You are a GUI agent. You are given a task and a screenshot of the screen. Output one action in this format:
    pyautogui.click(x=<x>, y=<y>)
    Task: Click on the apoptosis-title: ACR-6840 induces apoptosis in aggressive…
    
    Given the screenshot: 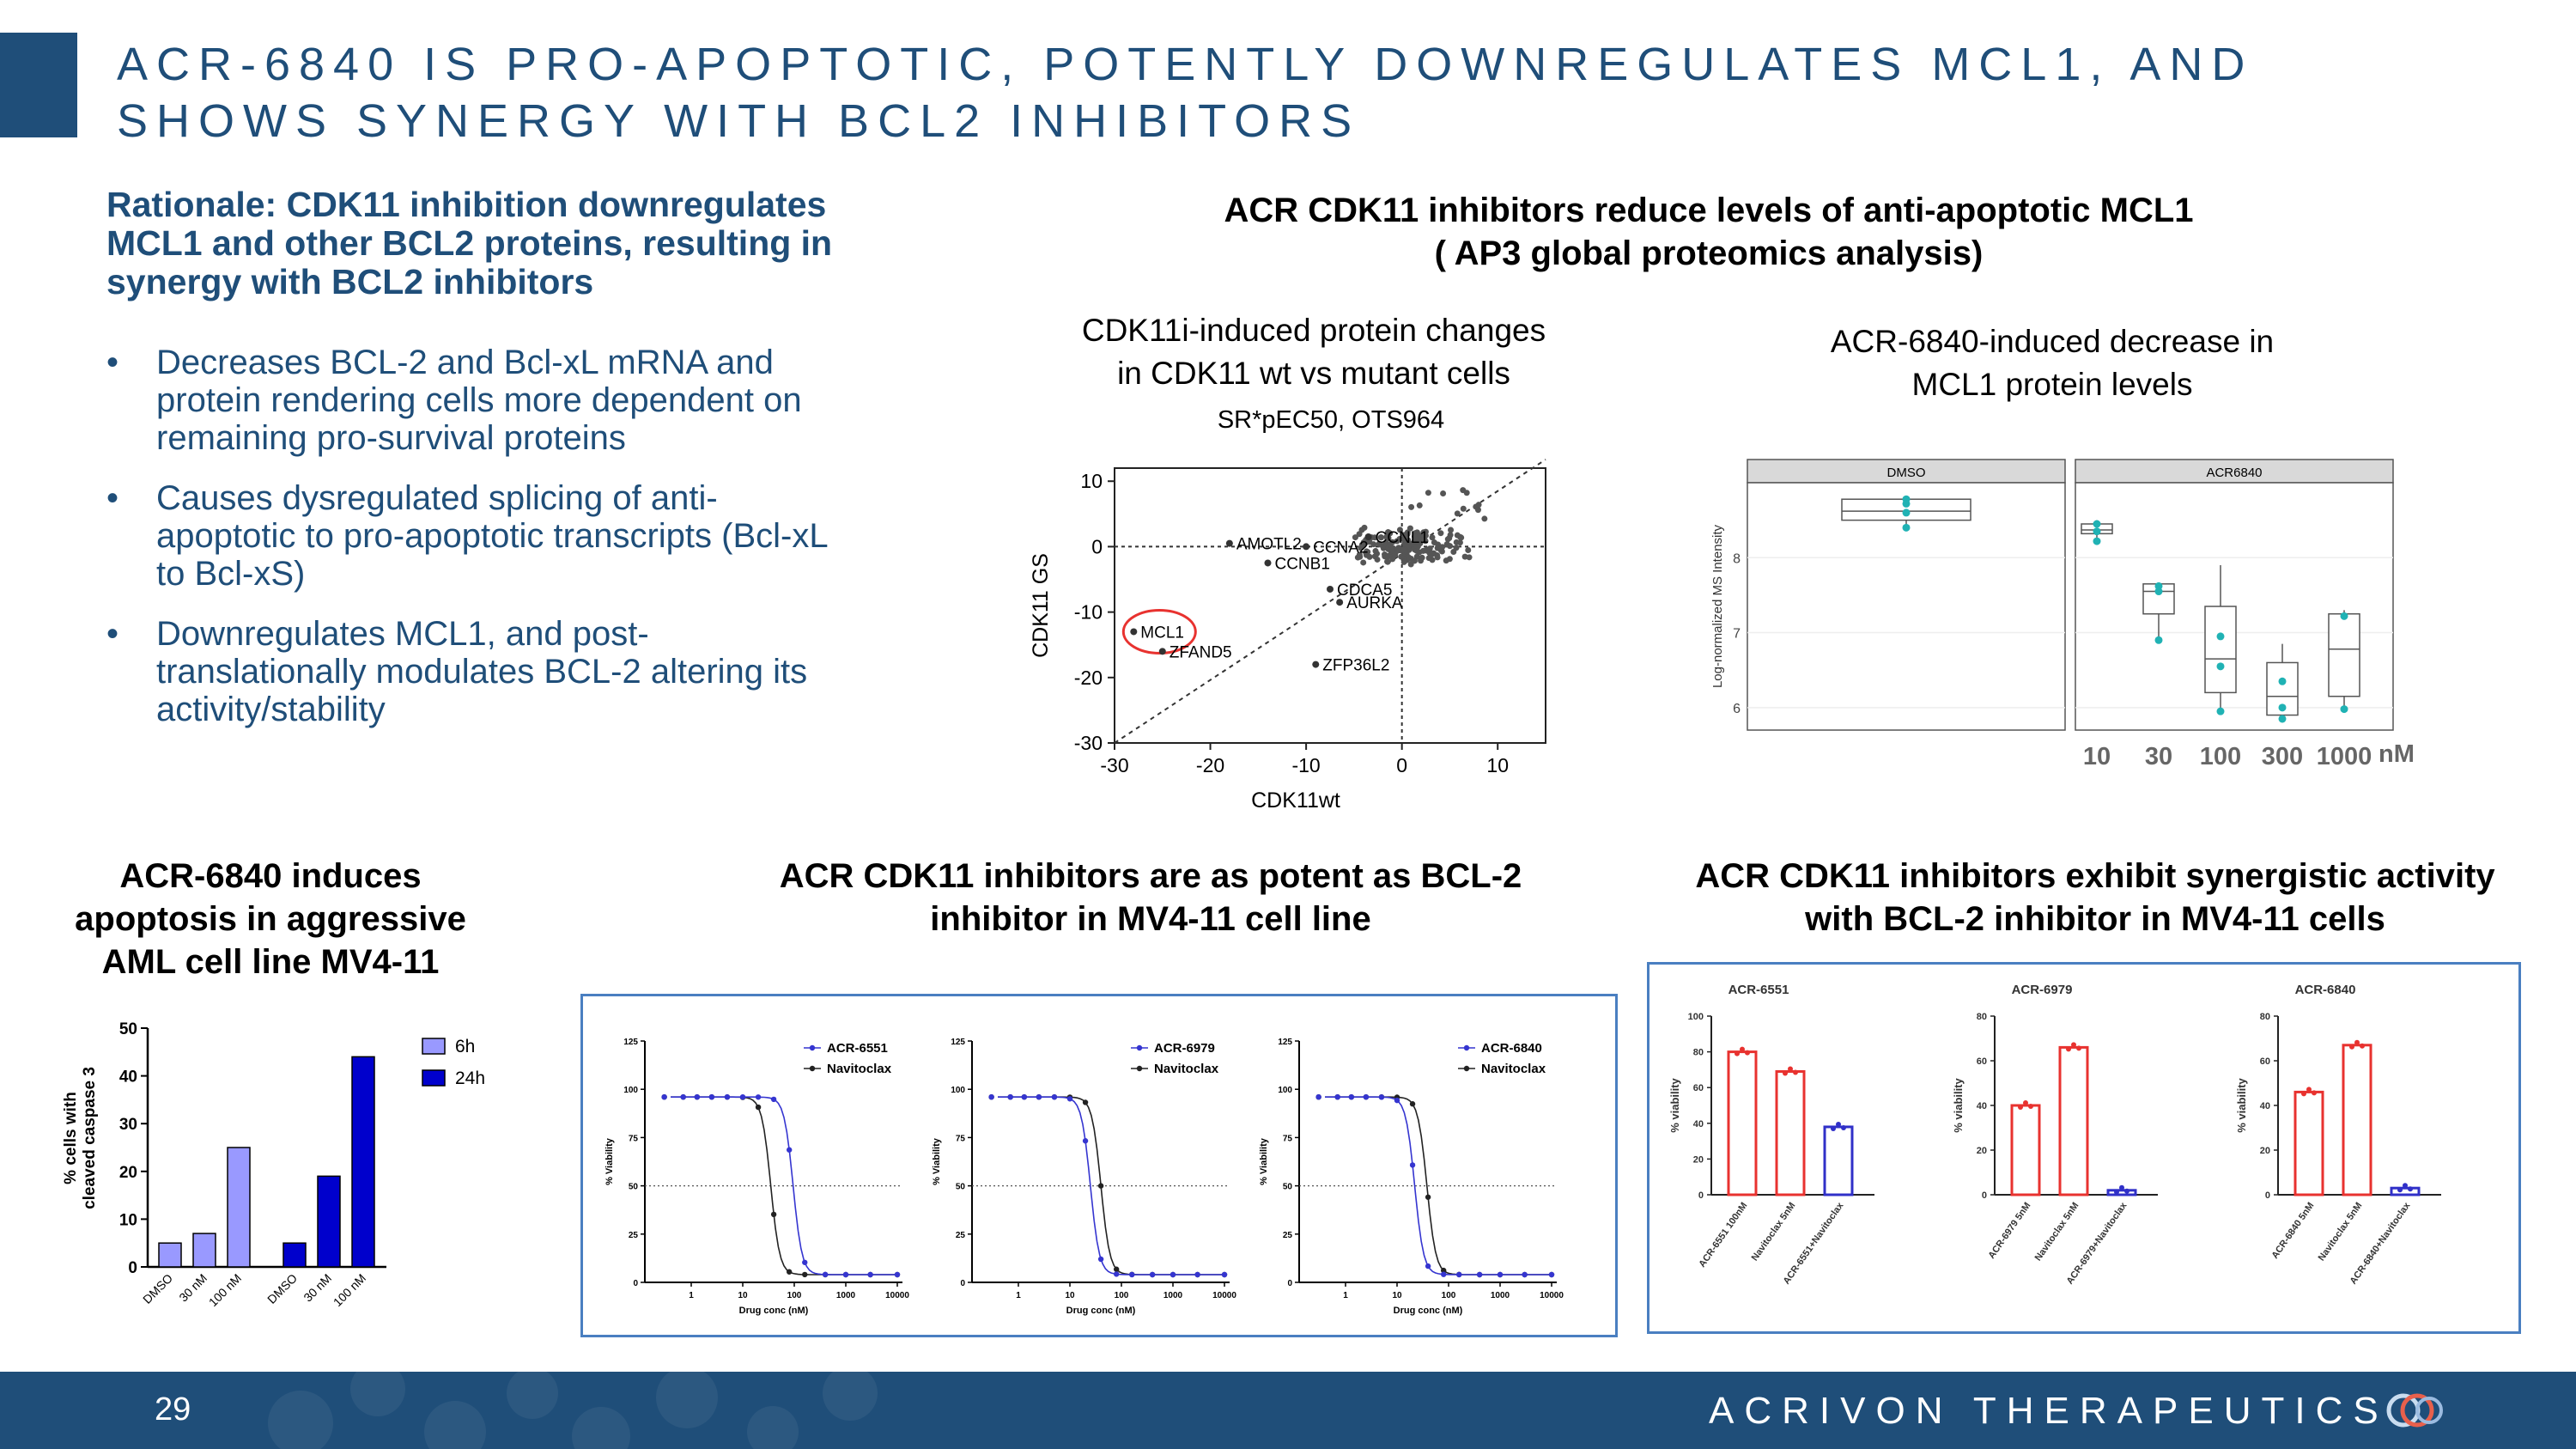 What is the action you would take?
    pyautogui.click(x=270, y=919)
    